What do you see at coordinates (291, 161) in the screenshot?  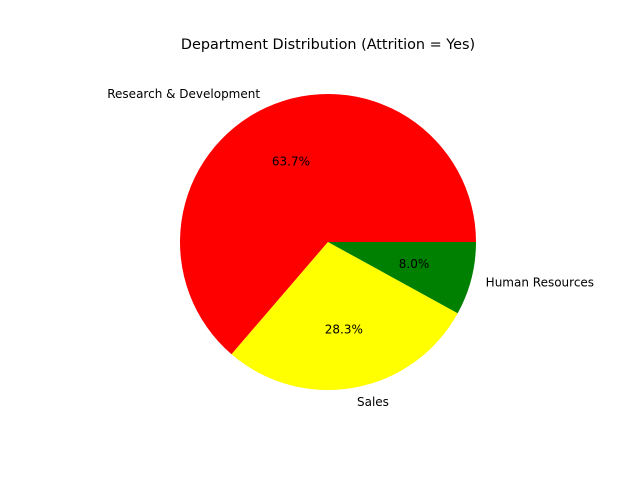 I see `pct-label-research-development: 63.7%` at bounding box center [291, 161].